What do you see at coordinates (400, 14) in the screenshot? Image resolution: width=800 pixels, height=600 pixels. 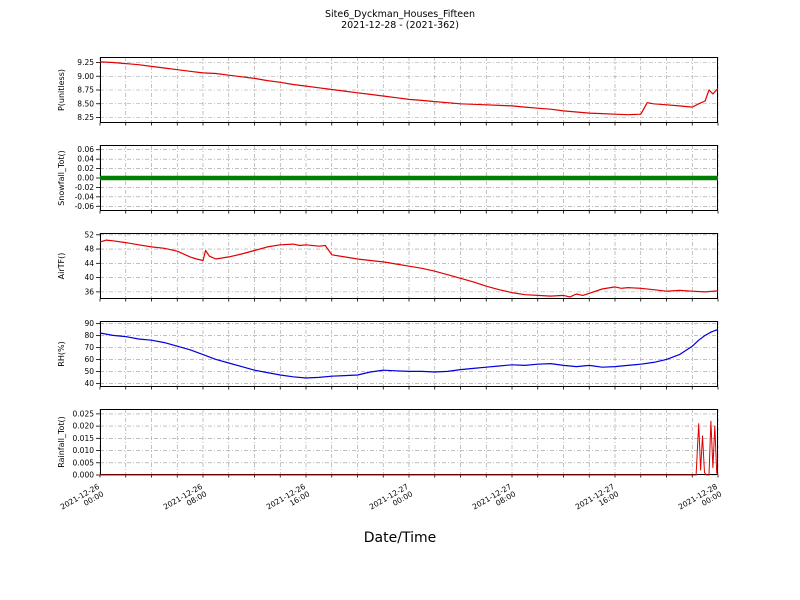 I see `figure-title: Site6_Dyckman_Houses_Fifteen` at bounding box center [400, 14].